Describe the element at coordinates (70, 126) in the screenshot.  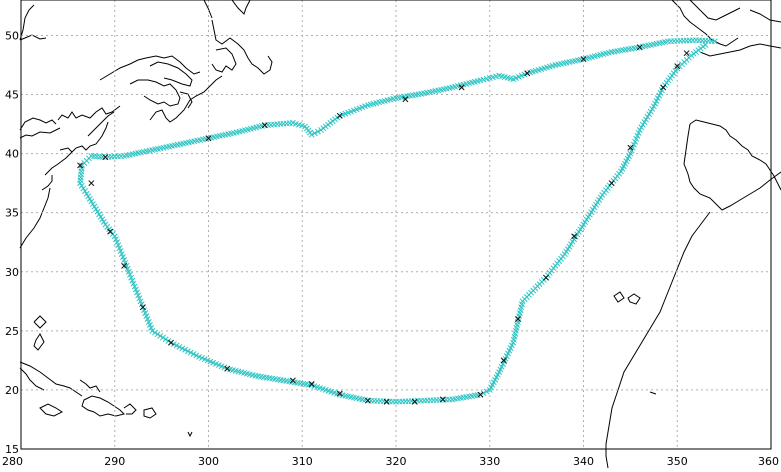
I see `north-america-coast` at that location.